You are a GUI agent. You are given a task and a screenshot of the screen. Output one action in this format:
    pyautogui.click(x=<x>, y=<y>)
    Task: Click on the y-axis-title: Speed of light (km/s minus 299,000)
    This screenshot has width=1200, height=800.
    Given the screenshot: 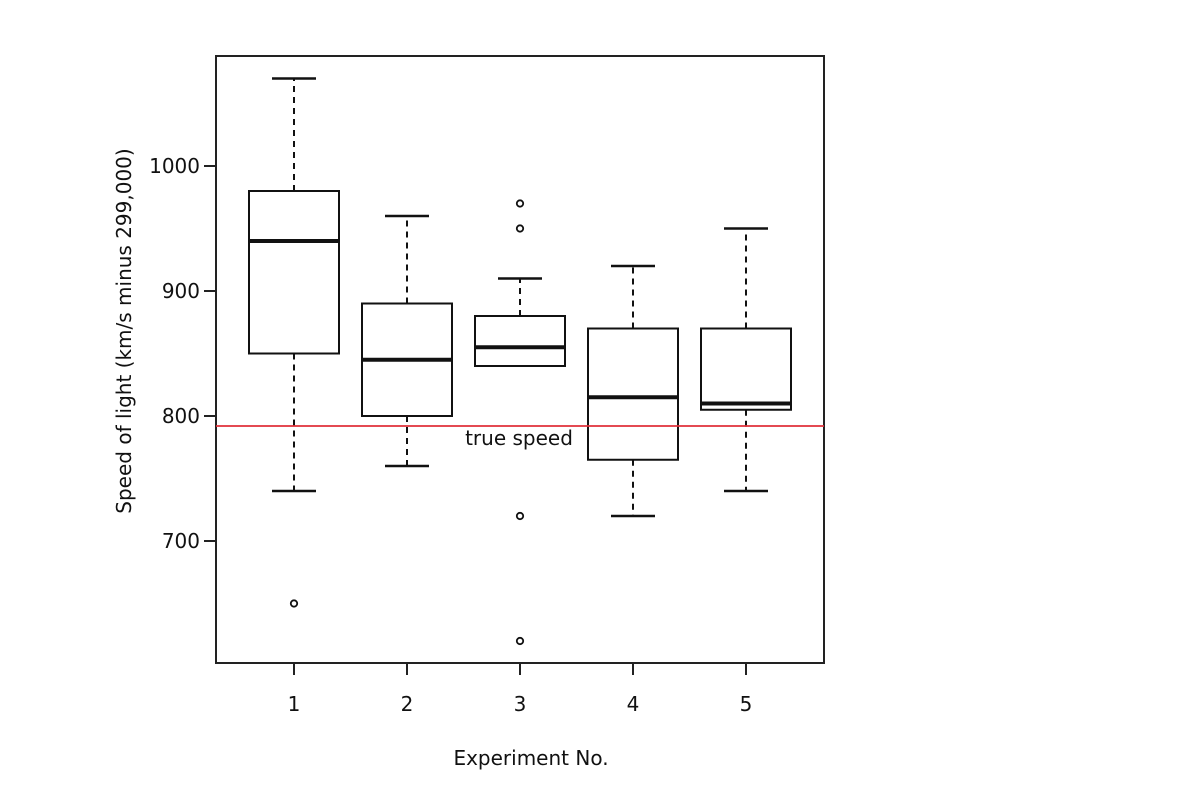 What is the action you would take?
    pyautogui.click(x=124, y=330)
    